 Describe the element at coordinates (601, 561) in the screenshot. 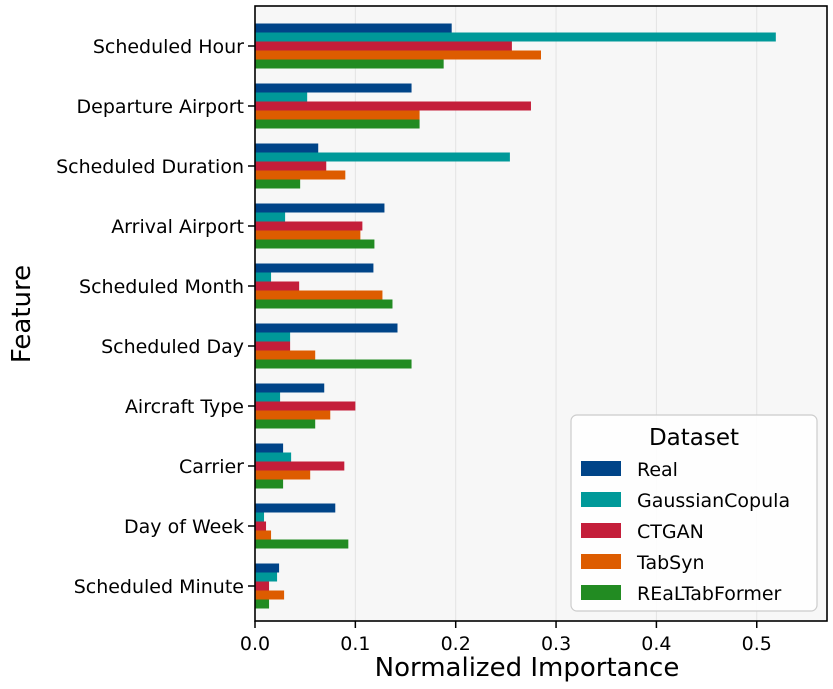

I see `legend-swatch-tabsyn` at that location.